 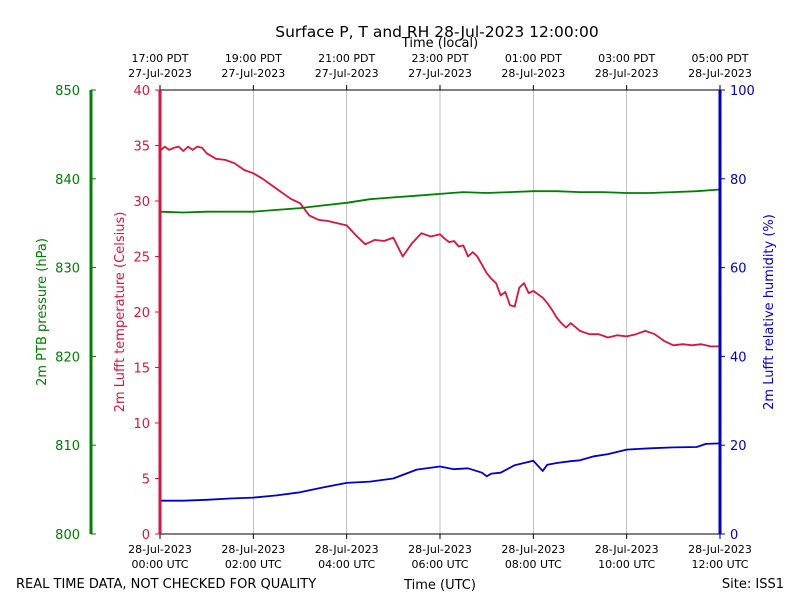 I want to click on pressure-tick-label: 810, so click(x=67, y=446).